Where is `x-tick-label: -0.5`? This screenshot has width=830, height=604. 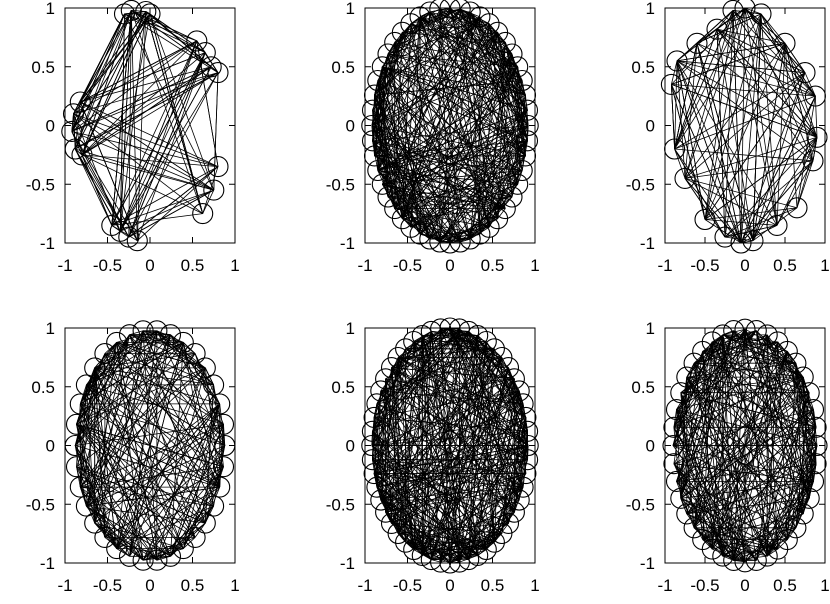 x-tick-label: -0.5 is located at coordinates (107, 265).